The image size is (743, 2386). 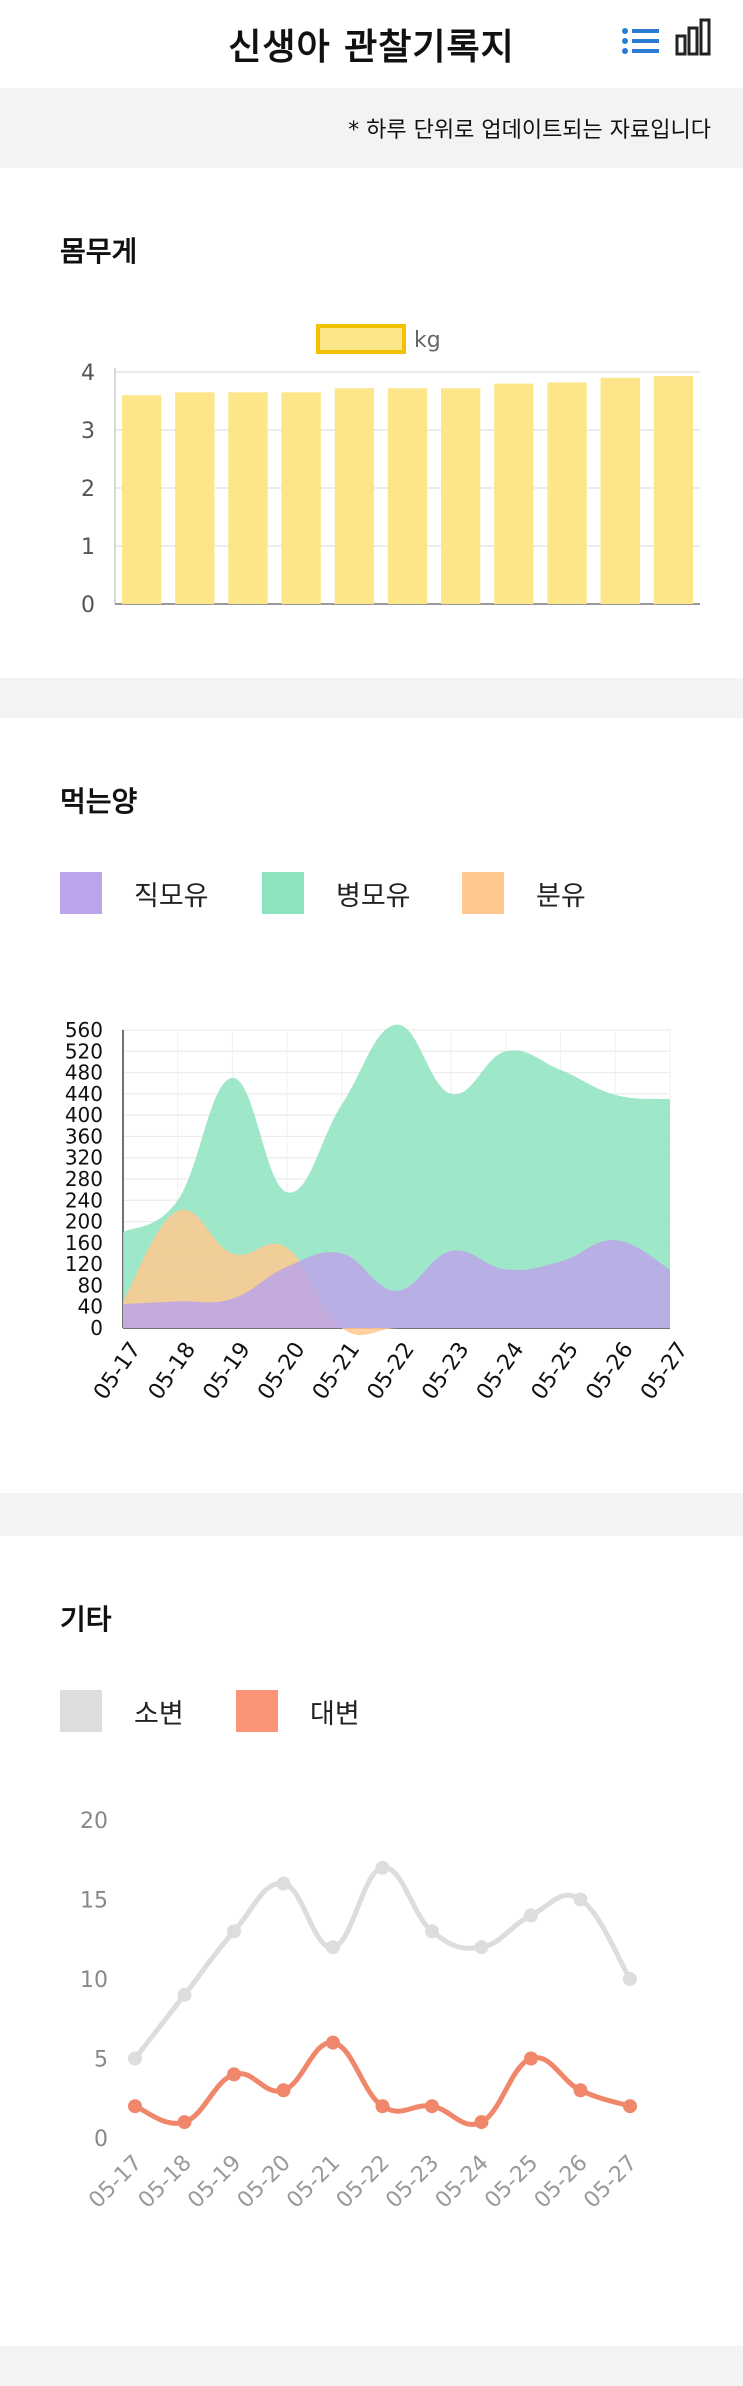 What do you see at coordinates (101, 2060) in the screenshot?
I see `y-tick-label: 5` at bounding box center [101, 2060].